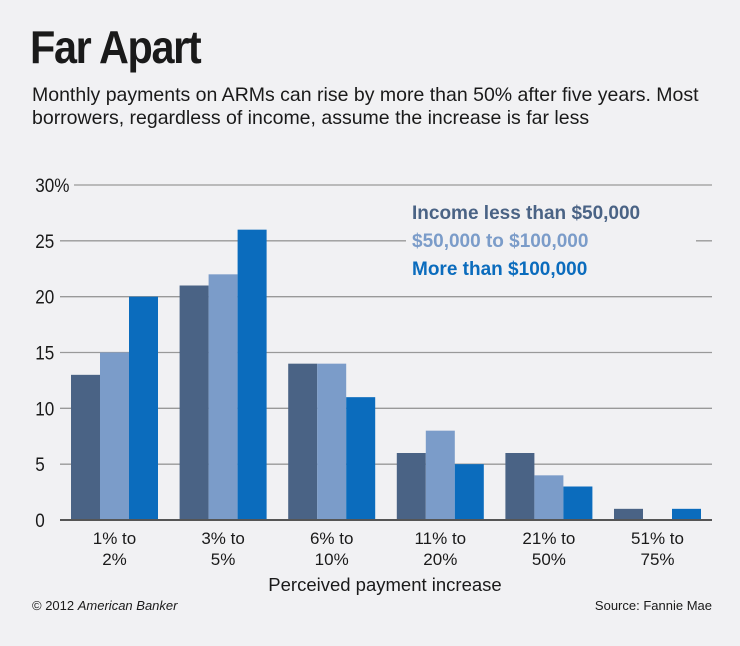 Image resolution: width=740 pixels, height=646 pixels. What do you see at coordinates (44, 297) in the screenshot?
I see `y-tick-label: 20` at bounding box center [44, 297].